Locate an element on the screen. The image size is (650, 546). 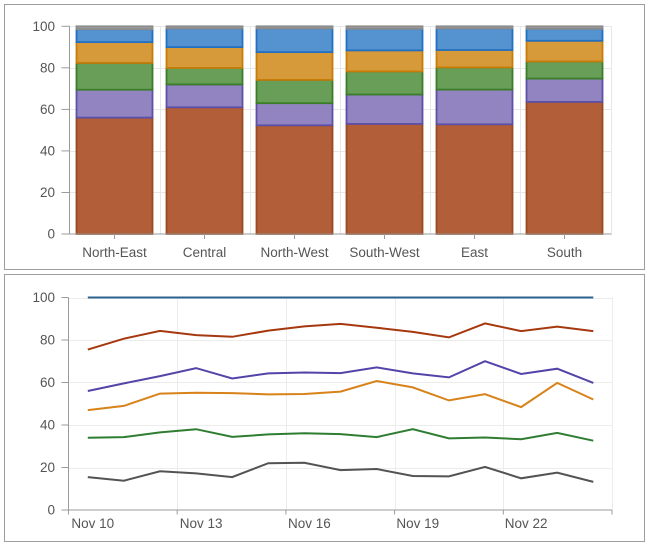
svg-text: Nov 10 is located at coordinates (92, 523).